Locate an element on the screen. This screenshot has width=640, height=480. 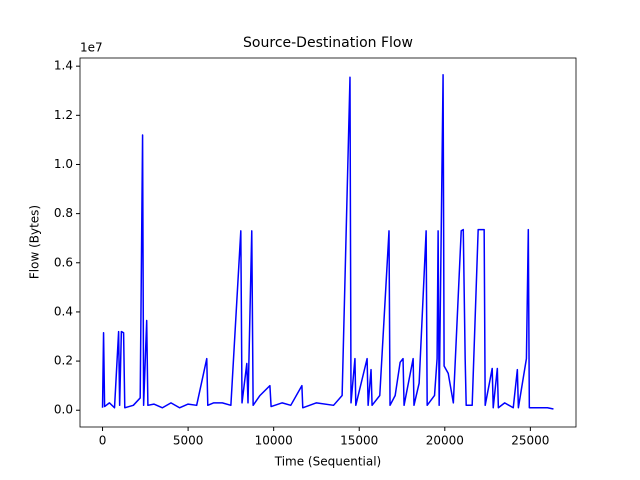
y-tick-label: 0.6 is located at coordinates (63, 262).